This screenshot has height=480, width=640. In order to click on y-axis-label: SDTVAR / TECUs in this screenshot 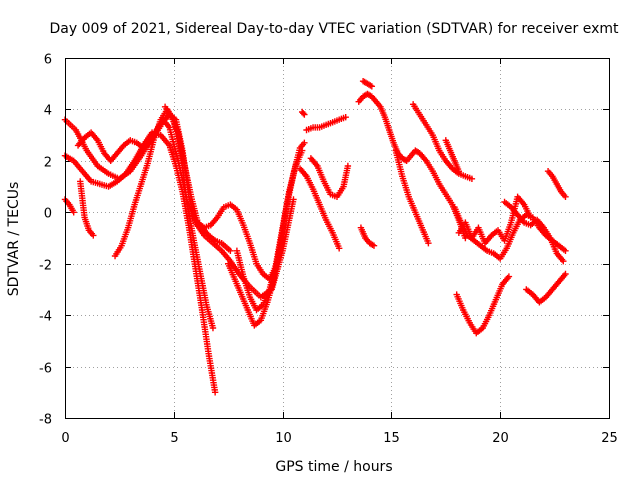, I will do `click(14, 239)`.